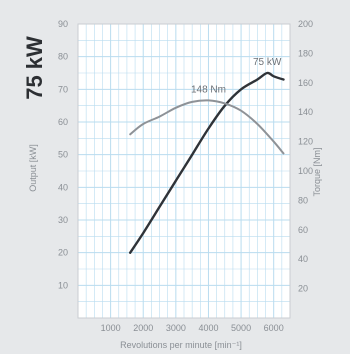 The height and width of the screenshot is (354, 350). Describe the element at coordinates (303, 259) in the screenshot. I see `right-tick-label: 40` at that location.